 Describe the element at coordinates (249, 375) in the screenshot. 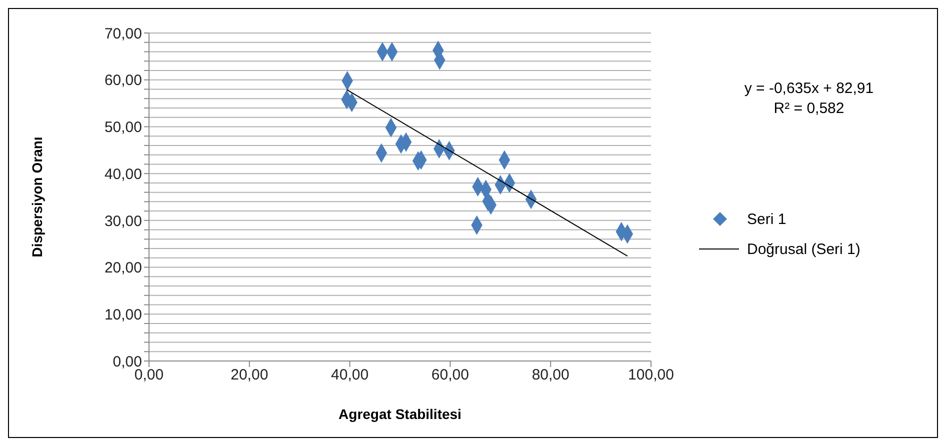

I see `x-tick-label: 20,00` at that location.